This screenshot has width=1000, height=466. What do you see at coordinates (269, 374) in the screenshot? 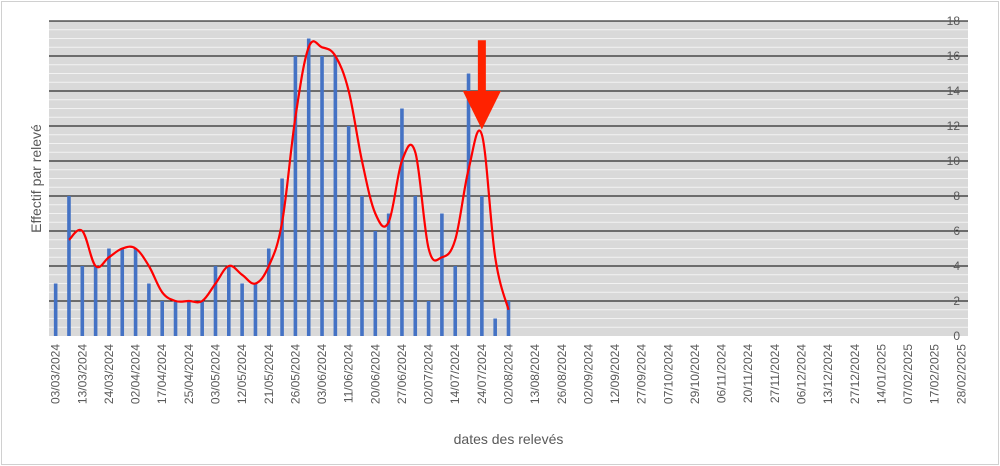
I see `x-tick-label: 21/05/2024` at bounding box center [269, 374].